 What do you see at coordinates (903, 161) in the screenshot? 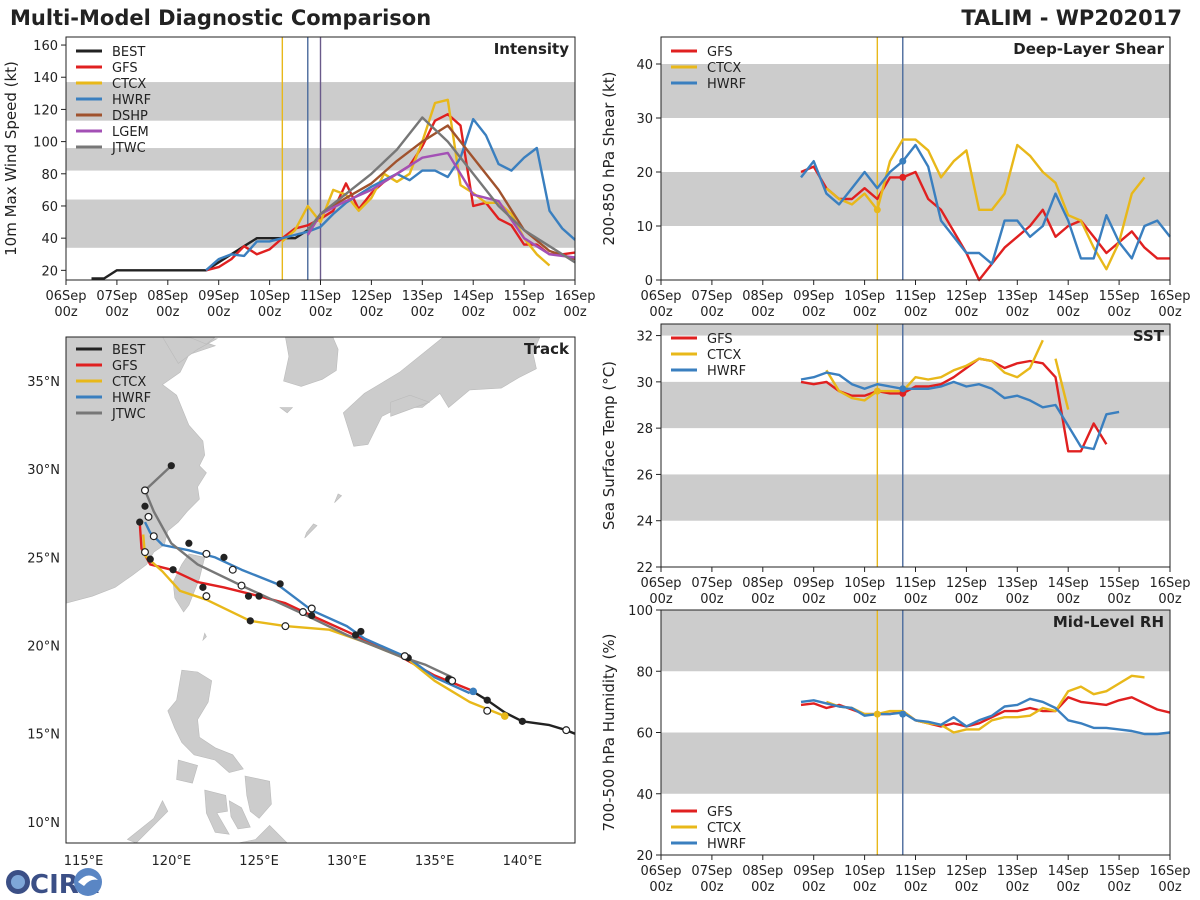
I see `shear-init-marker-hwrf` at bounding box center [903, 161].